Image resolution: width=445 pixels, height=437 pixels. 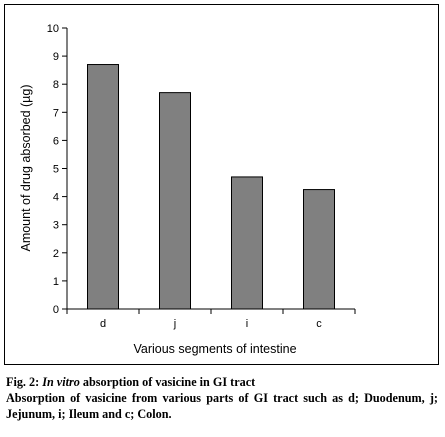 I want to click on bar-d, so click(x=103, y=187).